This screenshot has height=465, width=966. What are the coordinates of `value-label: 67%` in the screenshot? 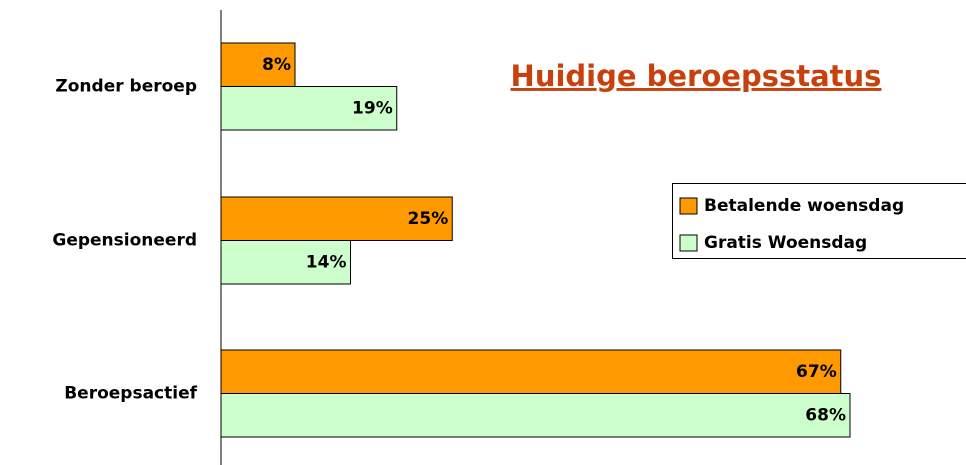 It's located at (816, 372).